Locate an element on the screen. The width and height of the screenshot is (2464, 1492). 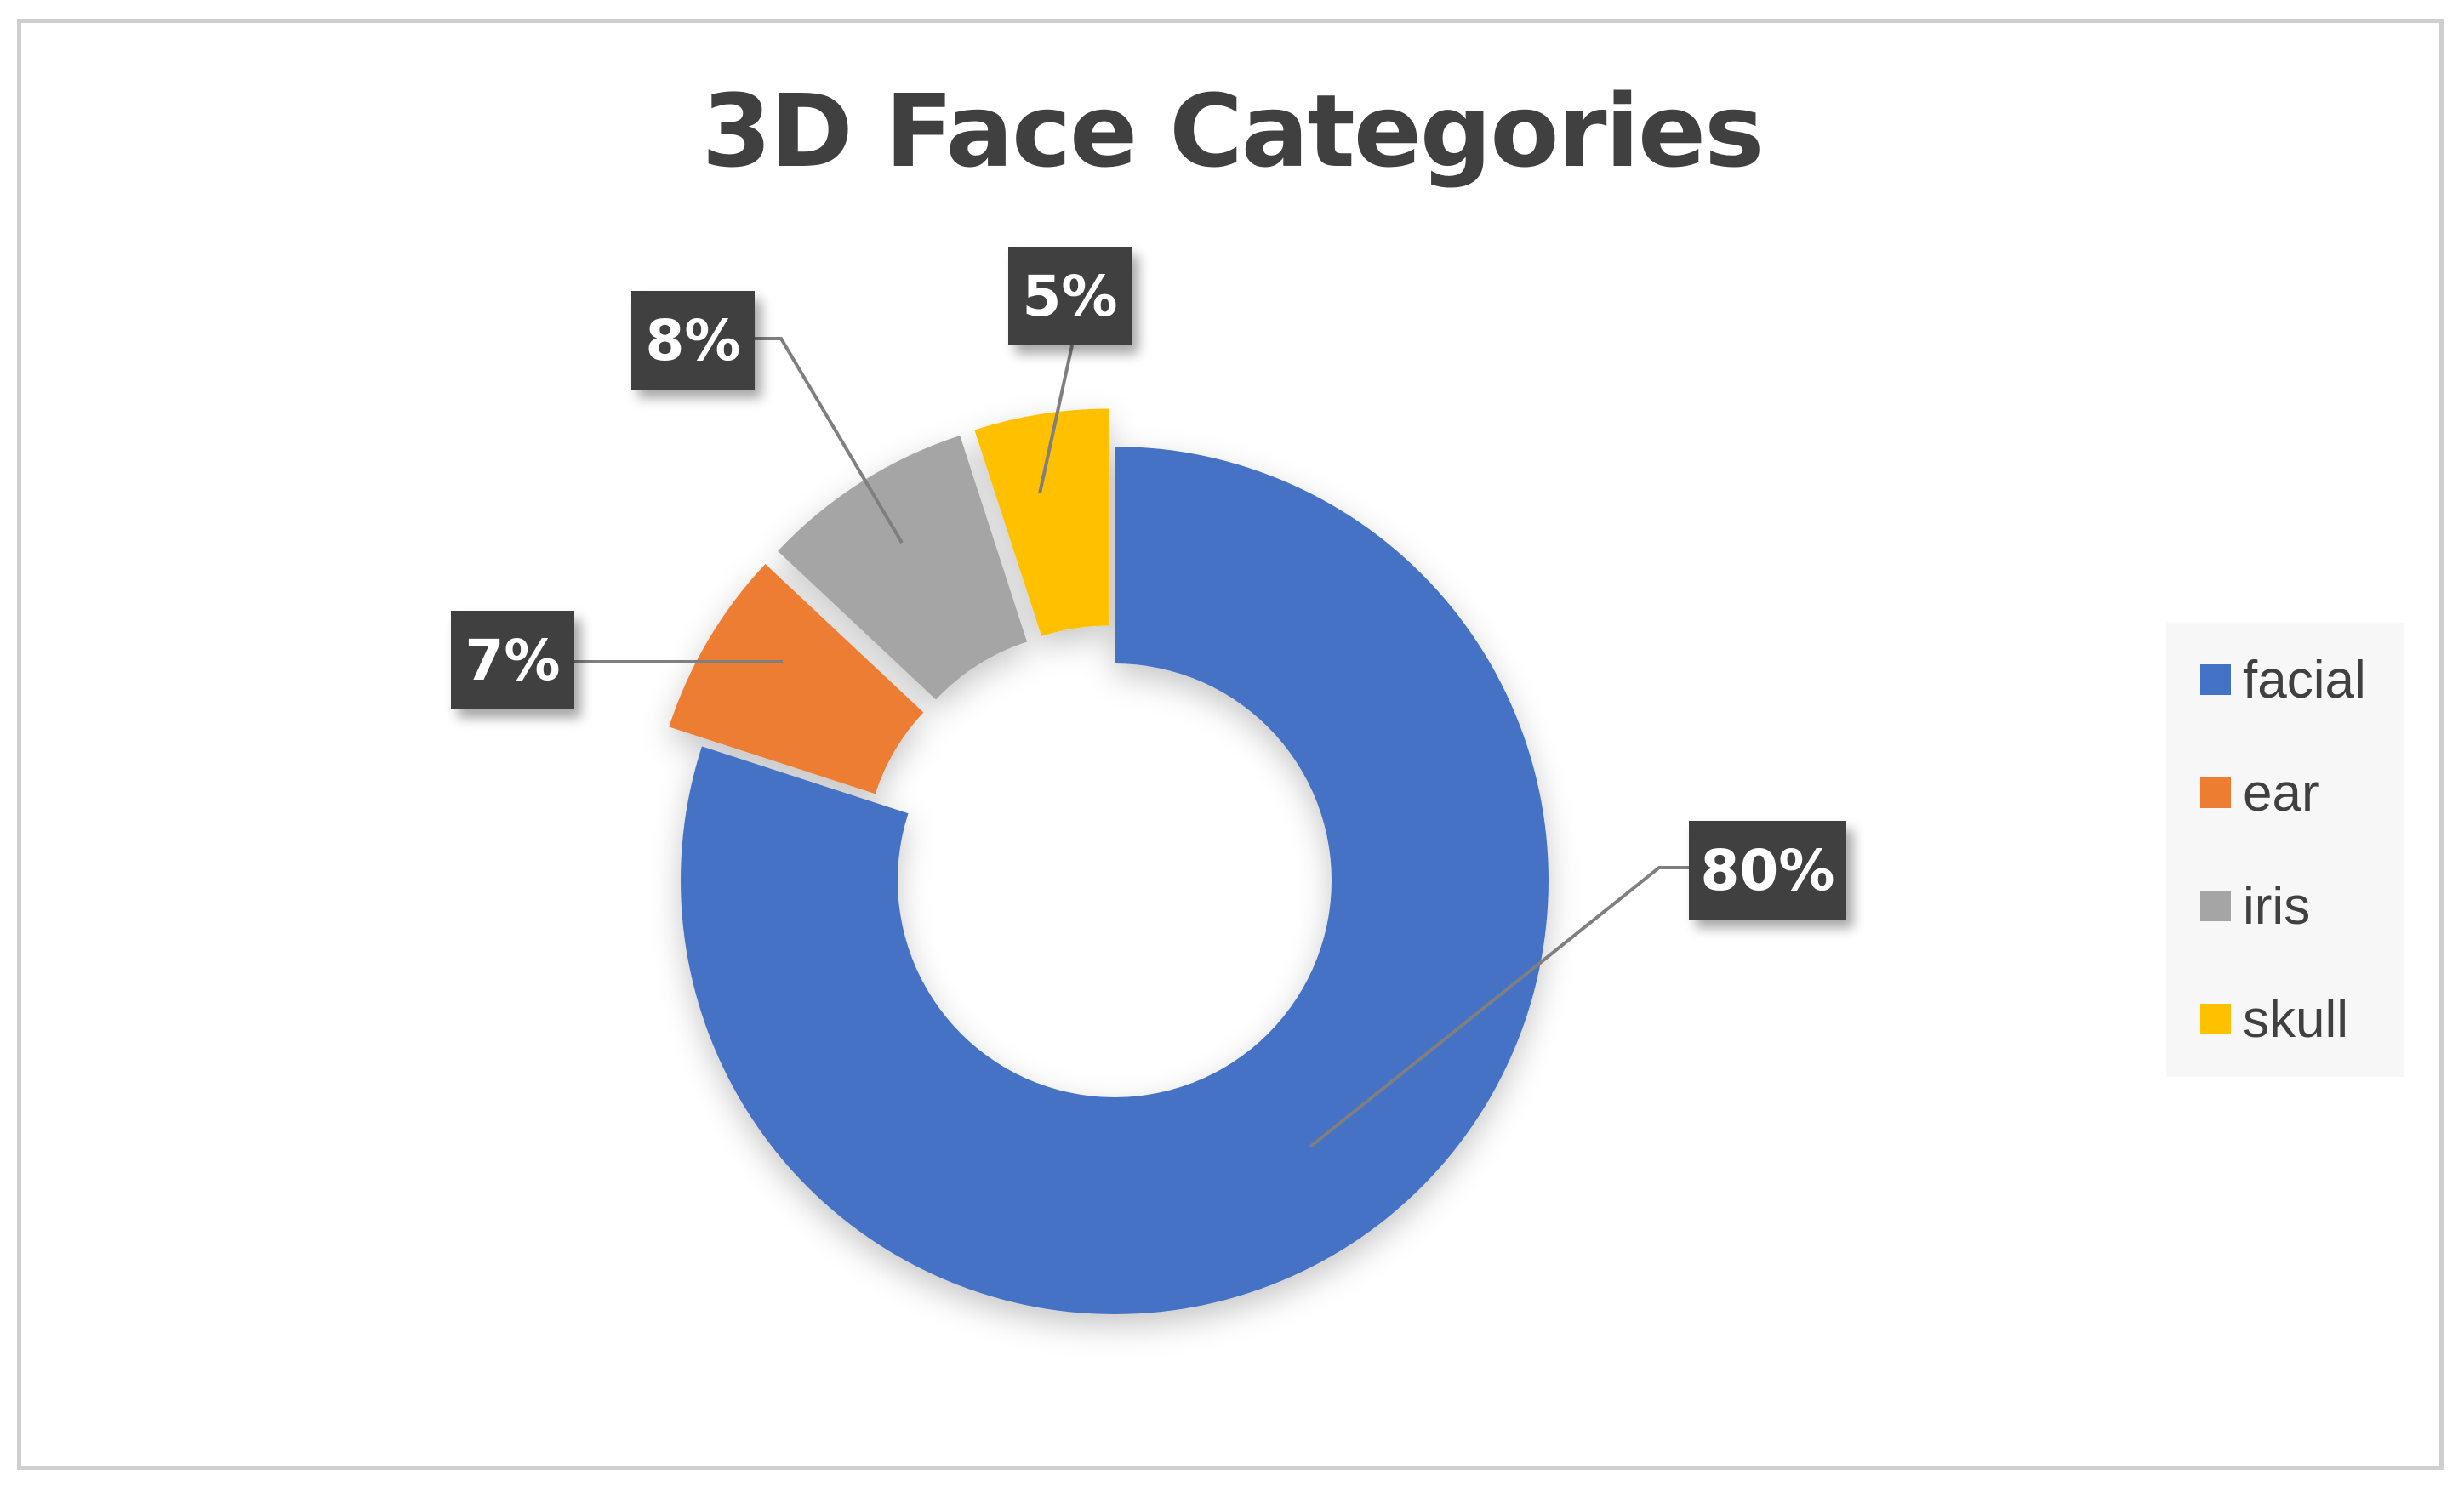
data-label-skull: 5% is located at coordinates (1070, 296).